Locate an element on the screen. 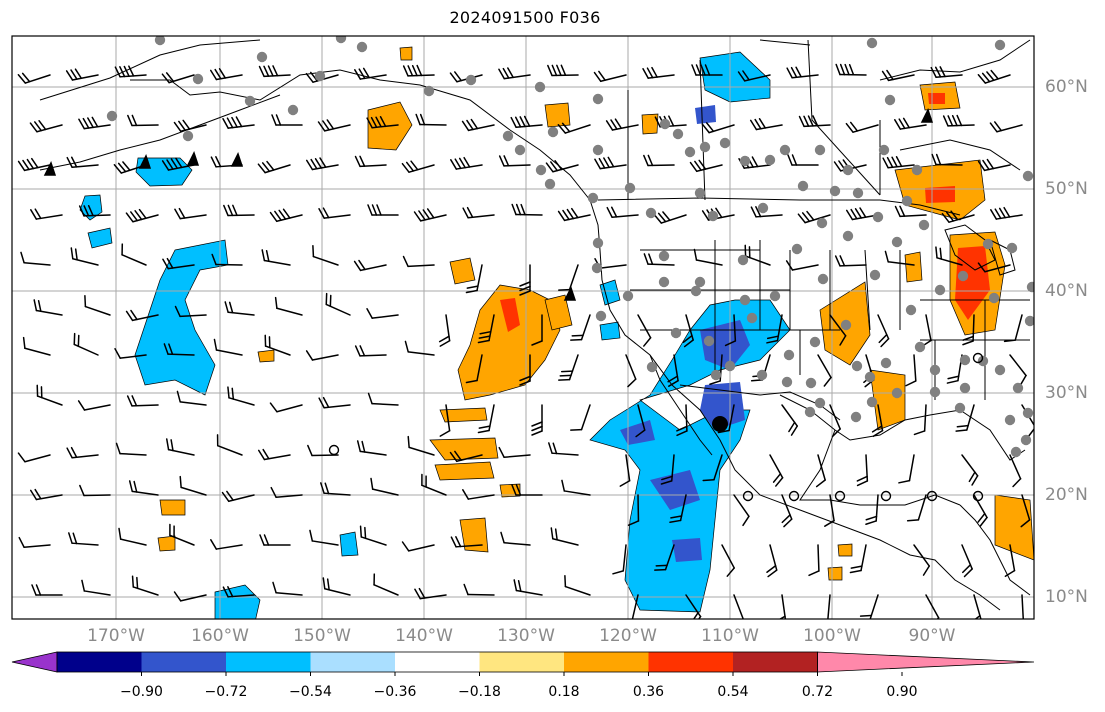  barb-flag is located at coordinates (927, 115).